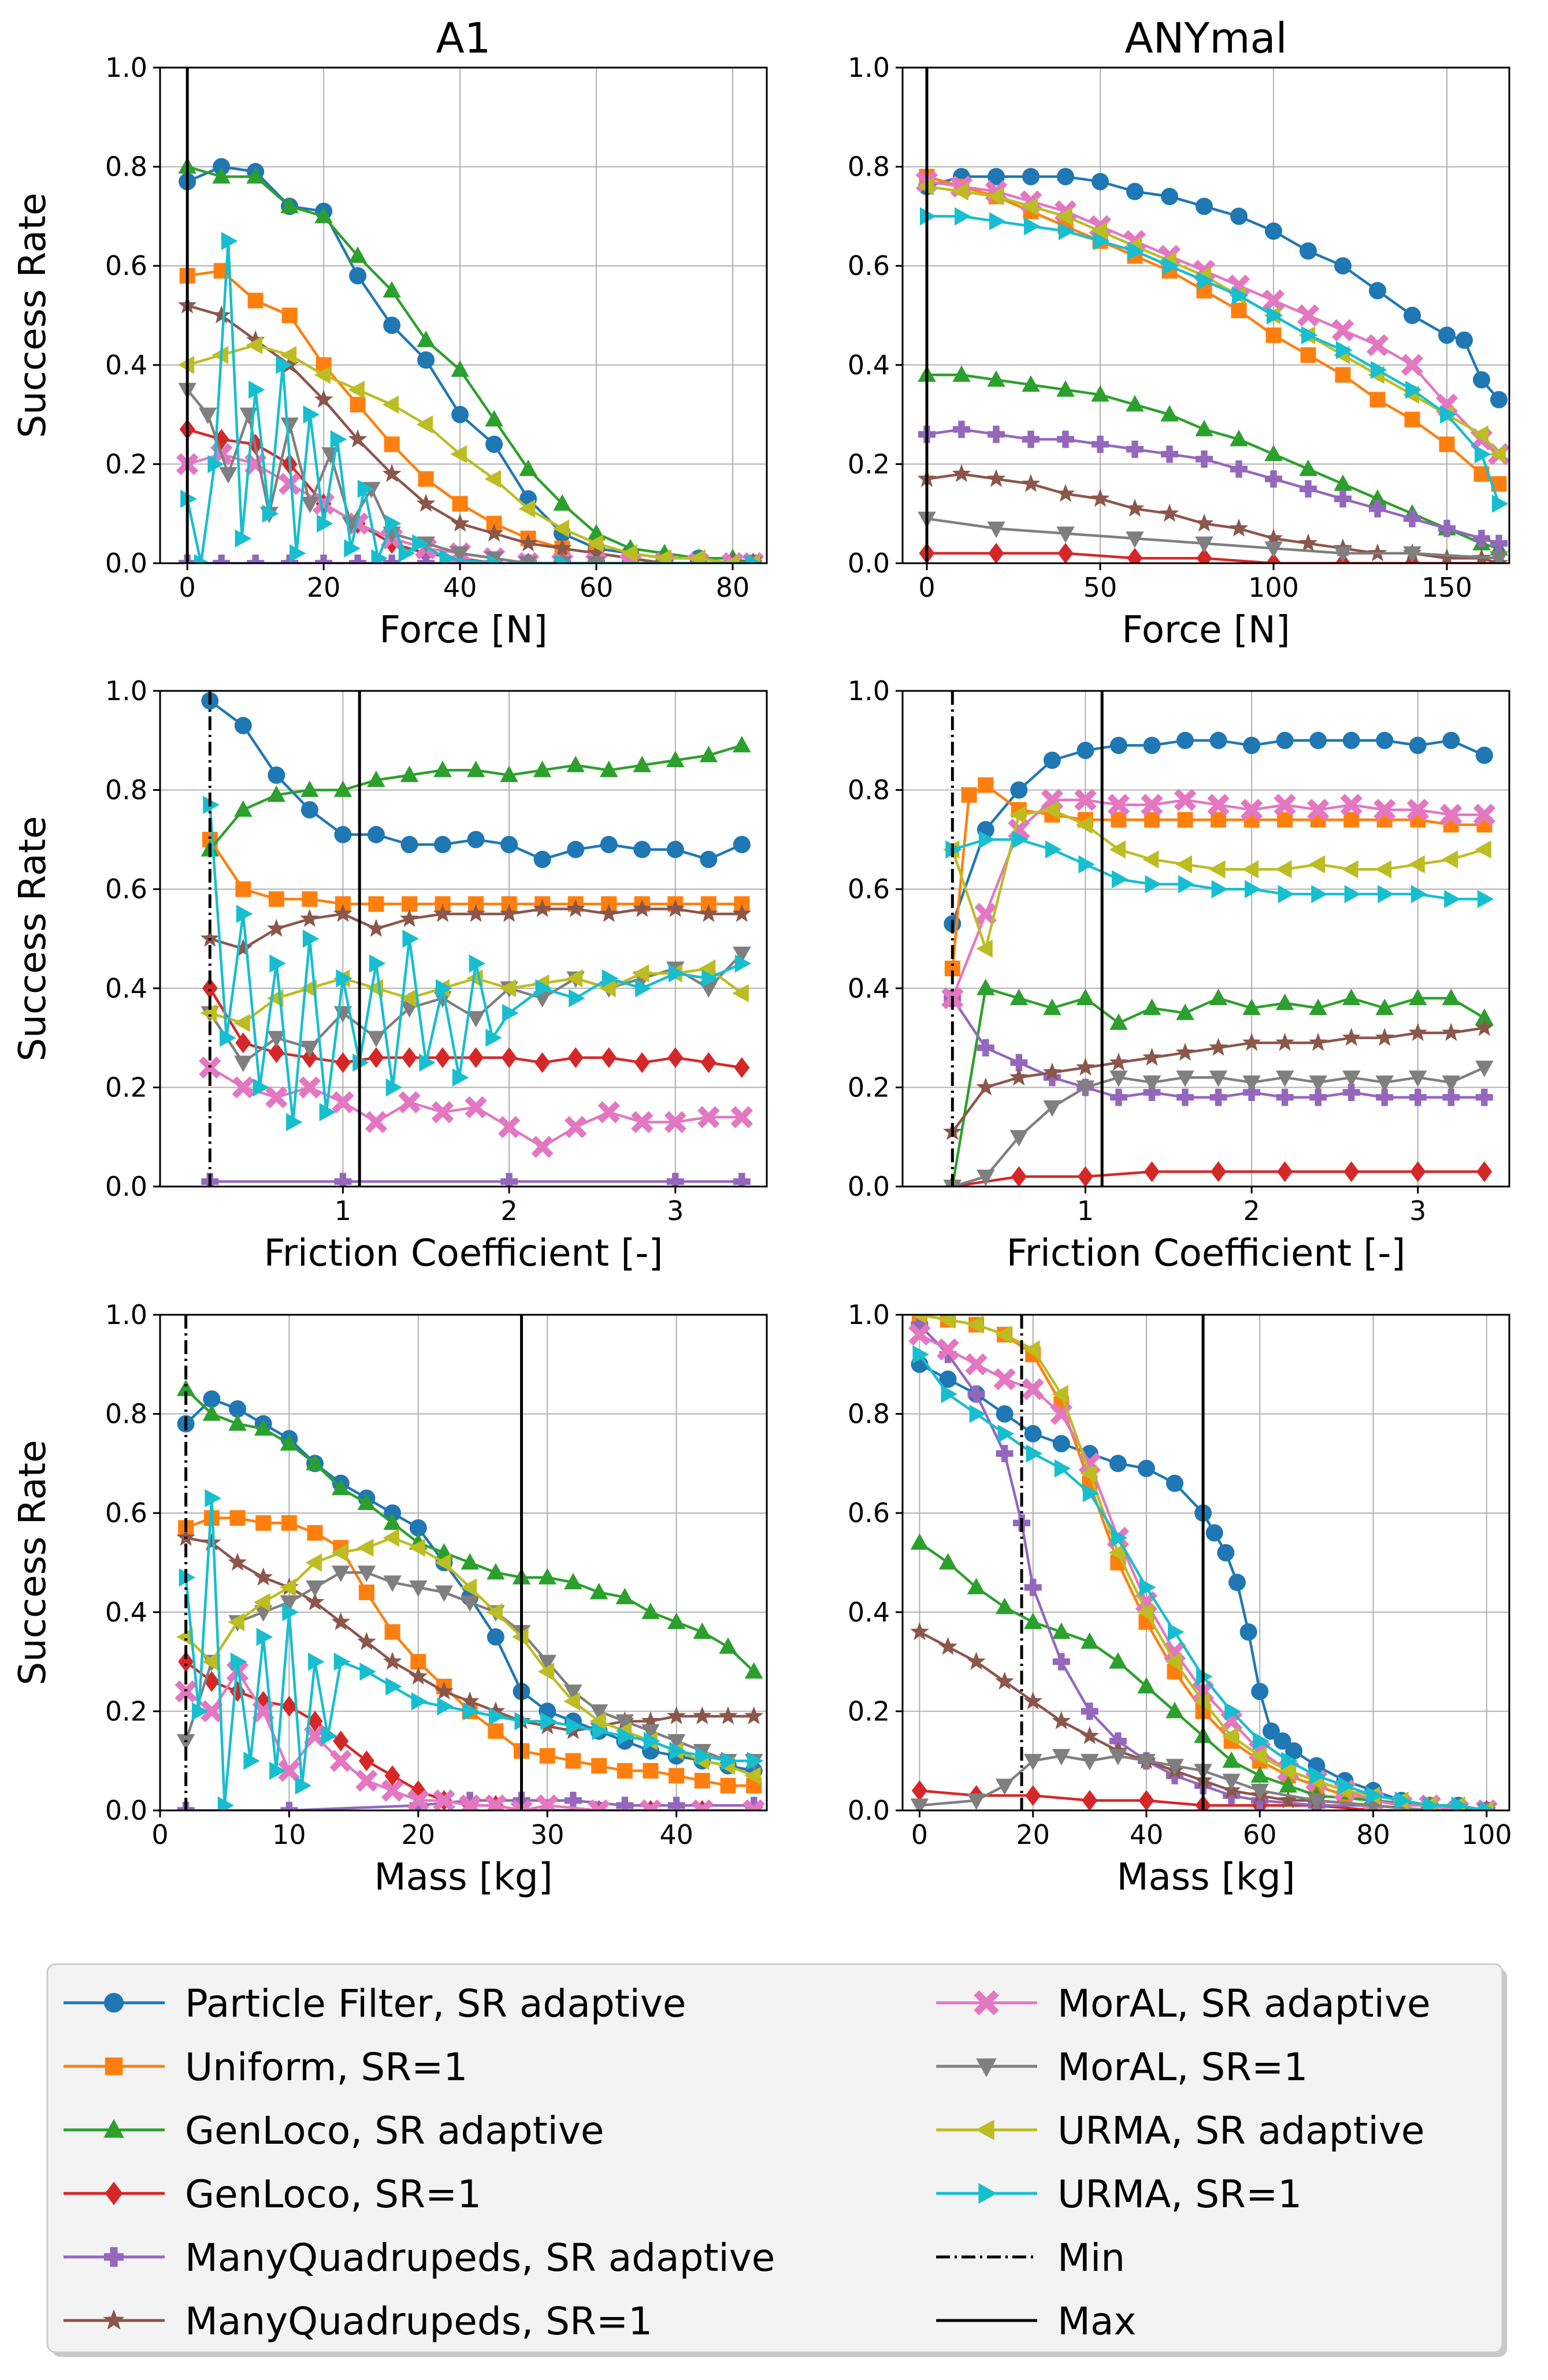 The image size is (1548, 2380). I want to click on legend-entry-particle-filter-sr-adaptive: Particle Filter, SR adaptive, so click(375, 2003).